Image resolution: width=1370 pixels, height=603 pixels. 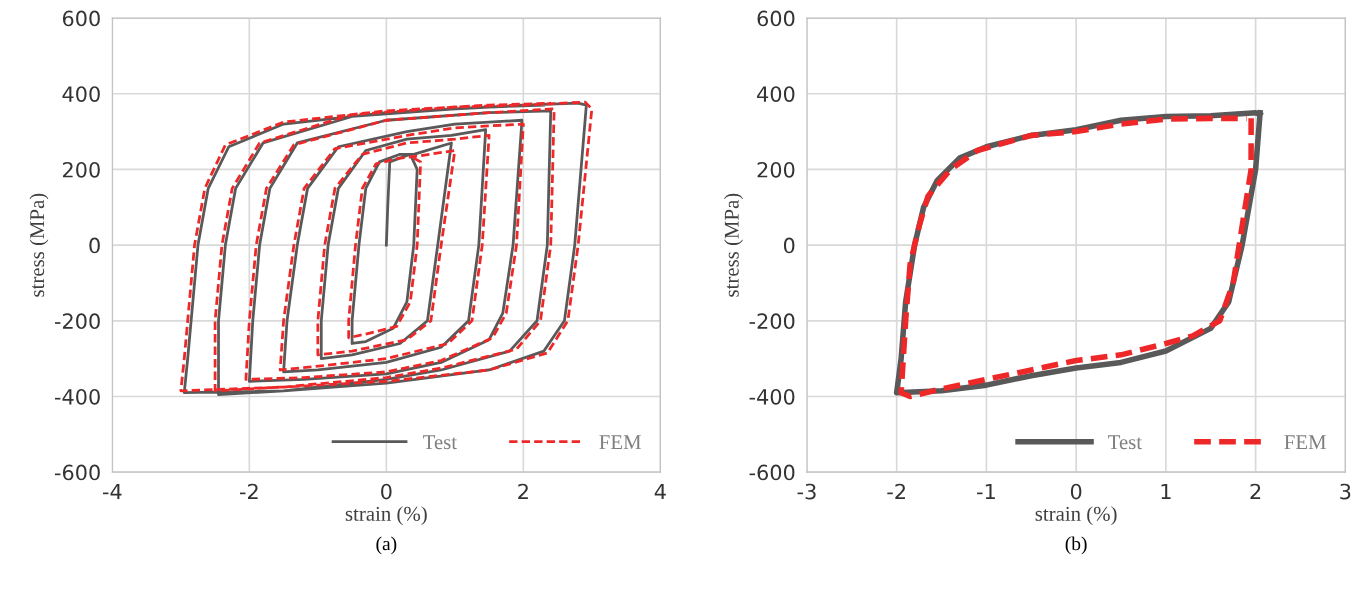 What do you see at coordinates (986, 491) in the screenshot?
I see `x-tick-label: -1` at bounding box center [986, 491].